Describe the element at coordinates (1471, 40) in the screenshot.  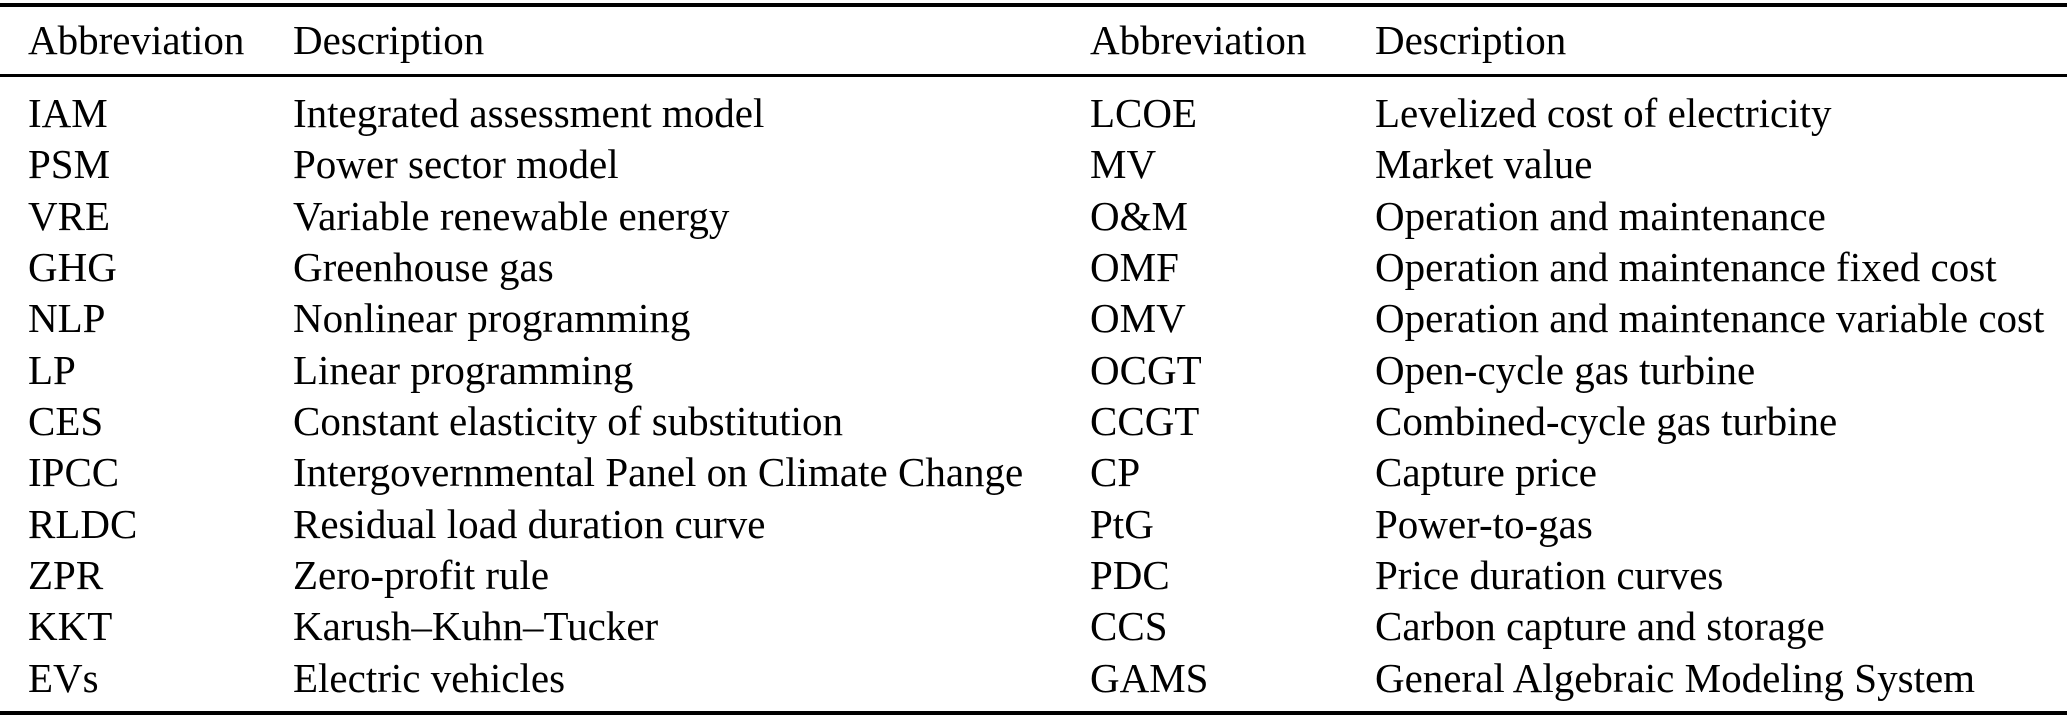
I see `right-header-description: Description` at that location.